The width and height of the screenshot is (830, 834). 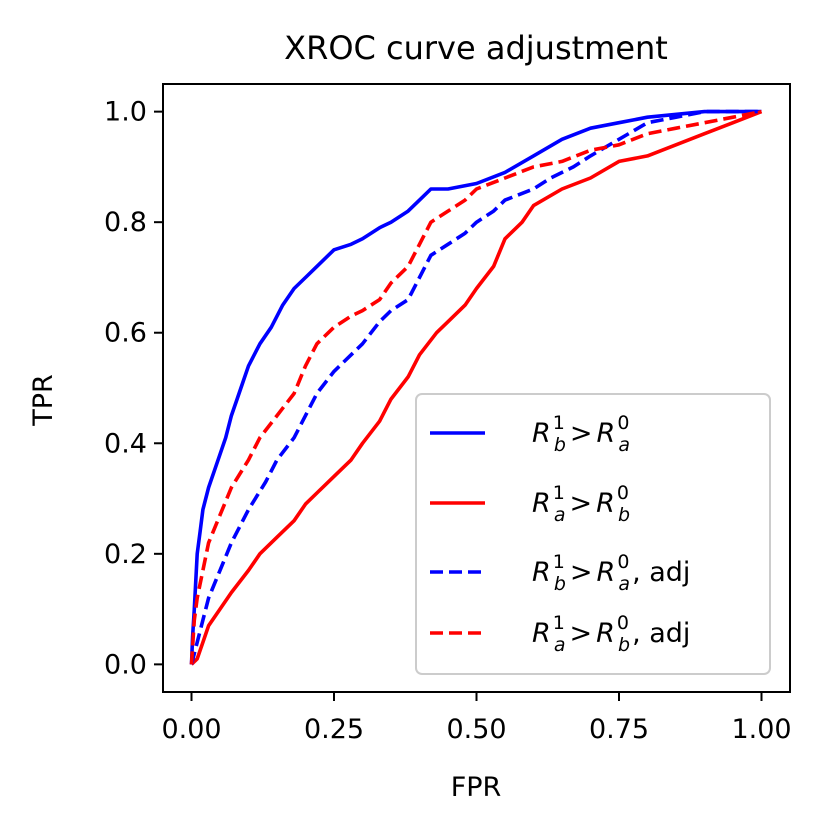 What do you see at coordinates (125, 664) in the screenshot?
I see `y-tick-label: 0.0` at bounding box center [125, 664].